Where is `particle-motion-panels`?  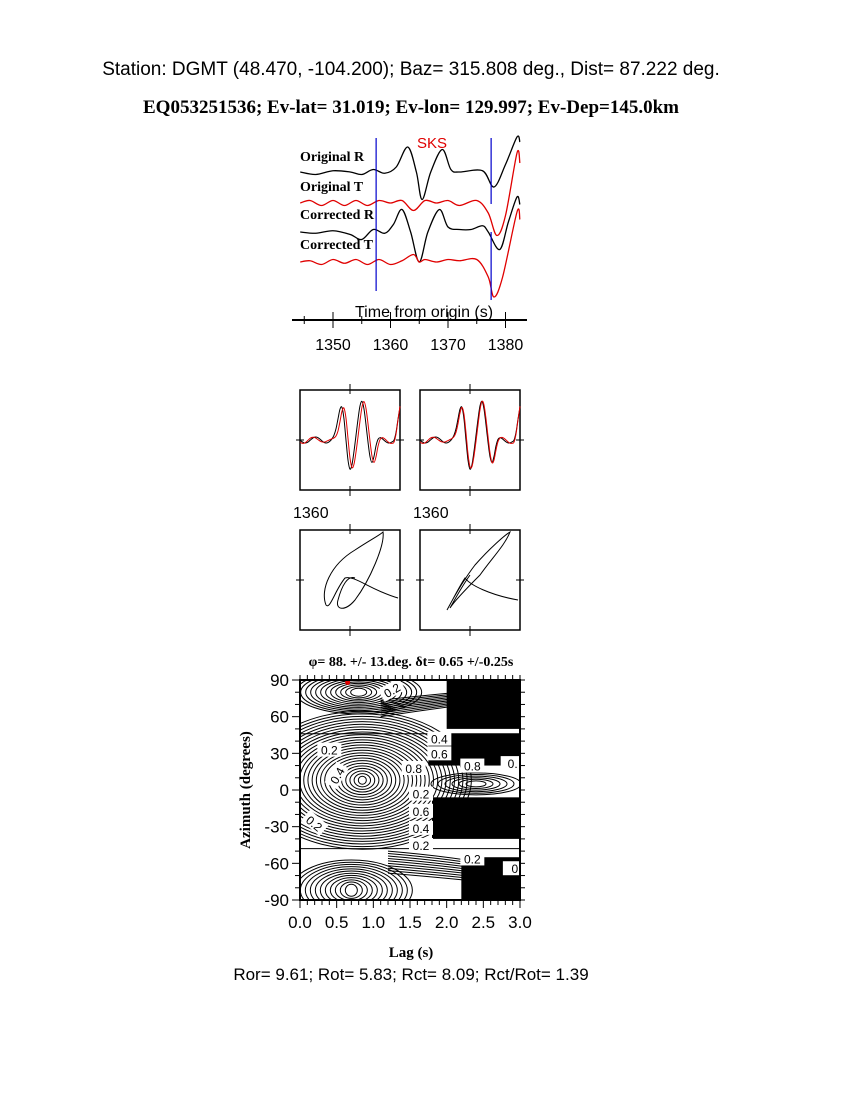
particle-motion-panels is located at coordinates (410, 580).